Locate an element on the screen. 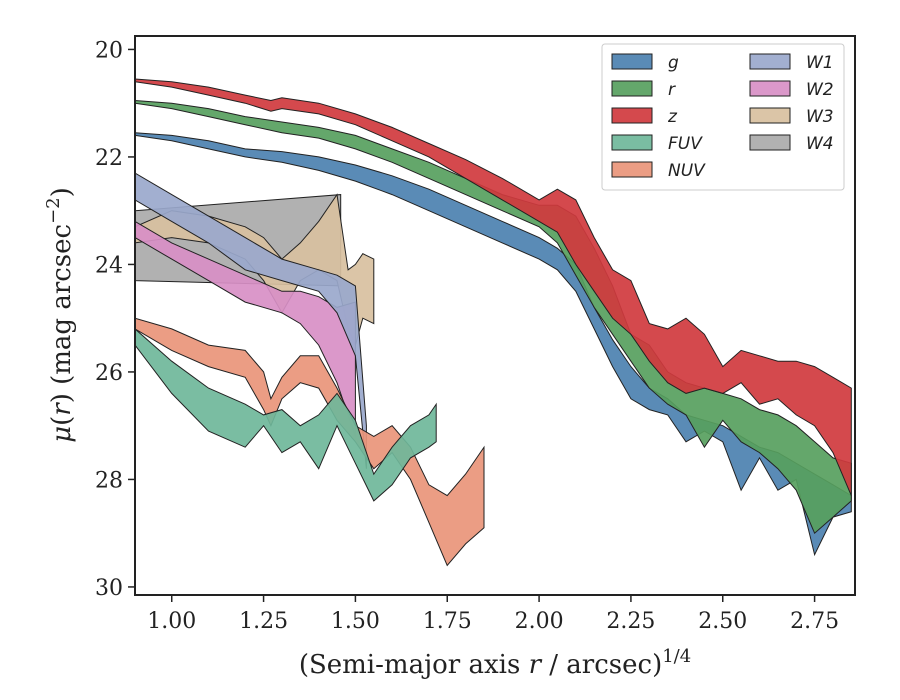  legend-label-g: g is located at coordinates (673, 63).